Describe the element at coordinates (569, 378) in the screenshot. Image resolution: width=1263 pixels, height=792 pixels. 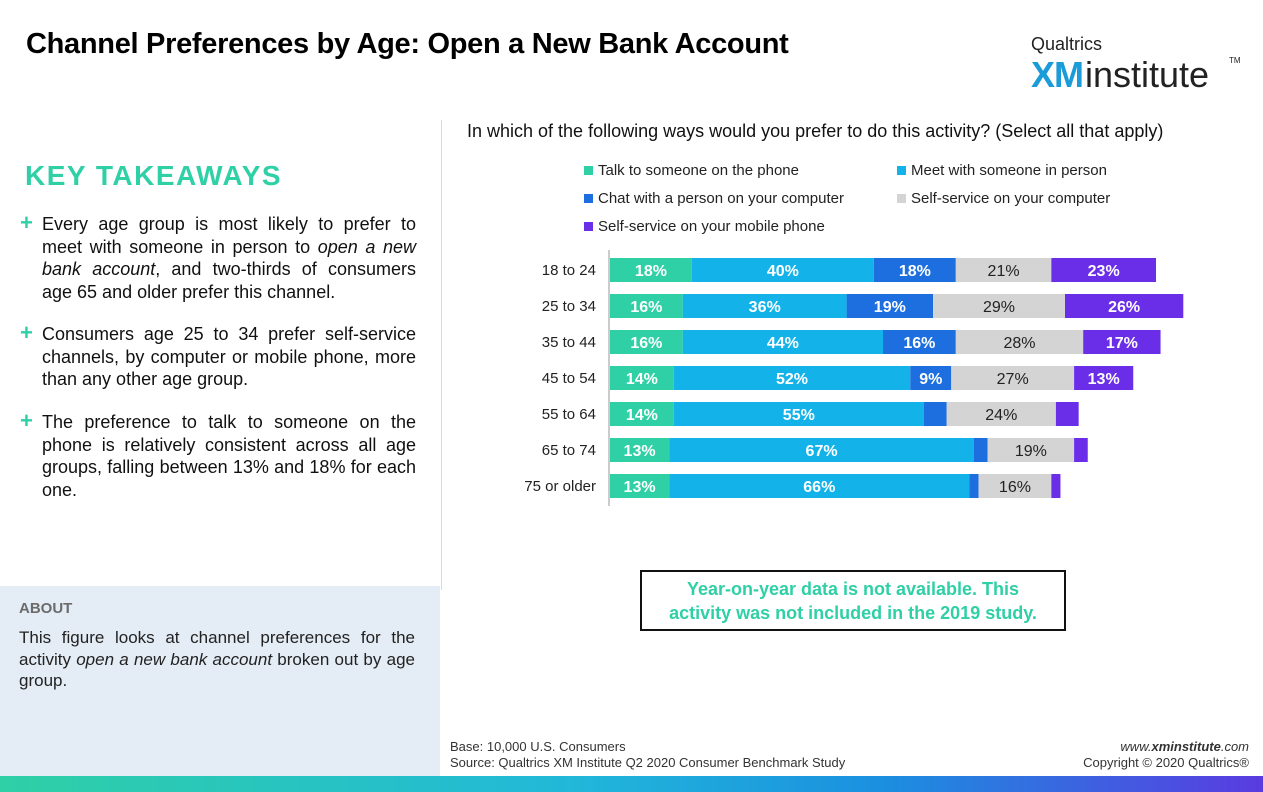
I see `category-label: 45 to 54` at that location.